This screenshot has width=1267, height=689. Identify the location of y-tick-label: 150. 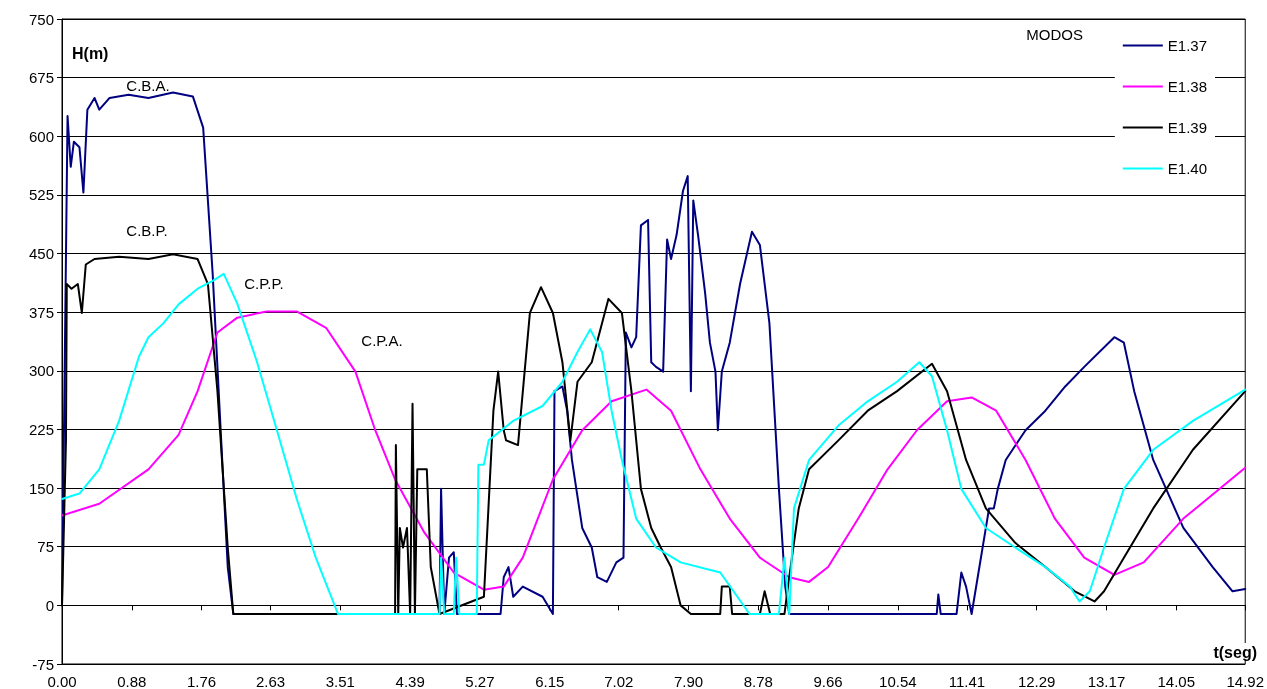
(41, 488).